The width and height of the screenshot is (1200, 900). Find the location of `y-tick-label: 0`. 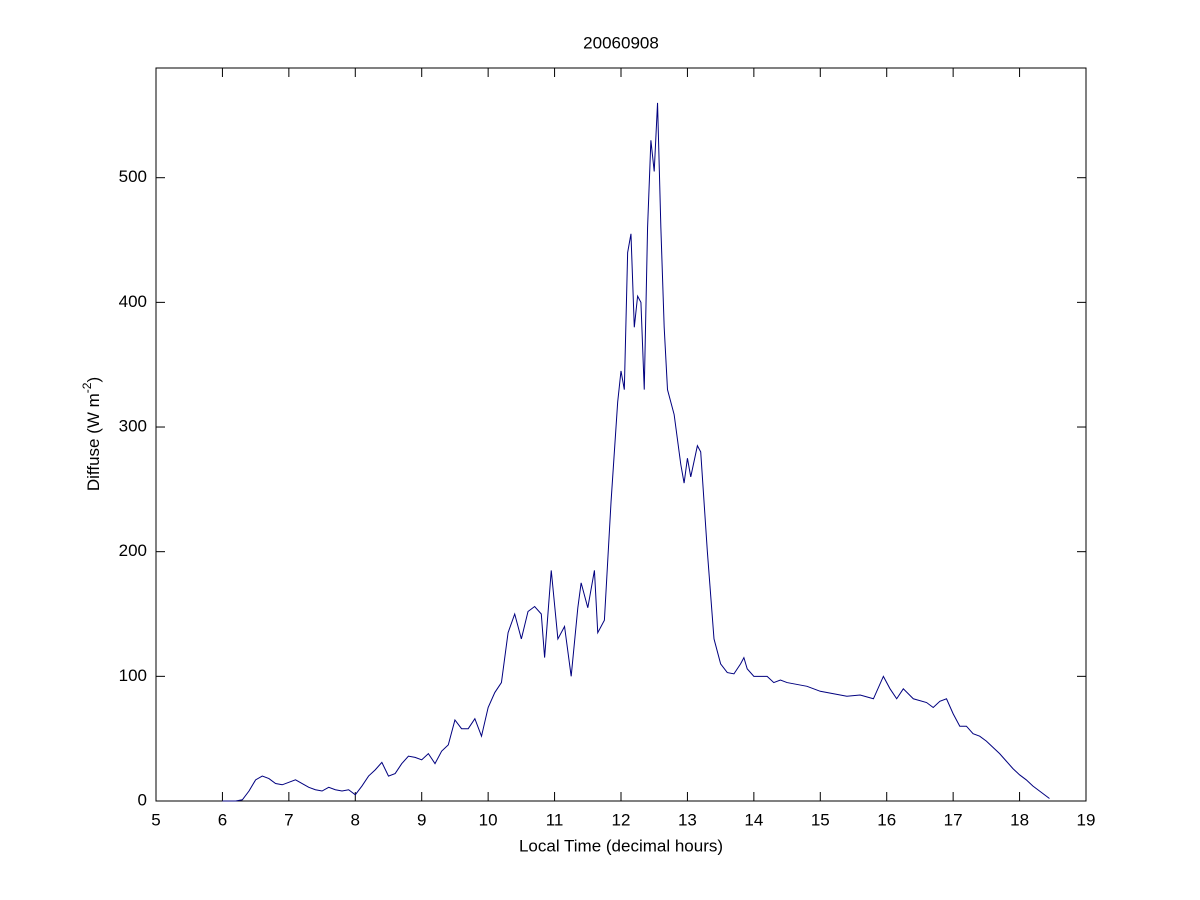

y-tick-label: 0 is located at coordinates (142, 799).